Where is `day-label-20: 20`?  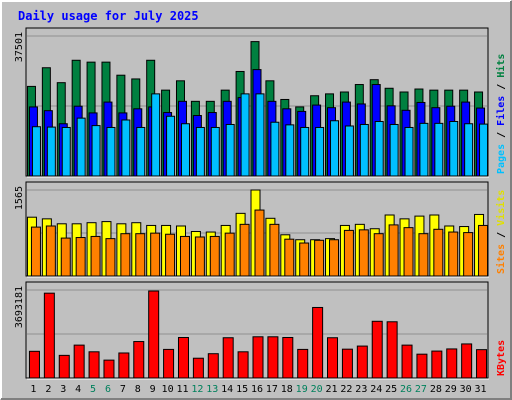
day-label-20: 20 is located at coordinates (317, 389).